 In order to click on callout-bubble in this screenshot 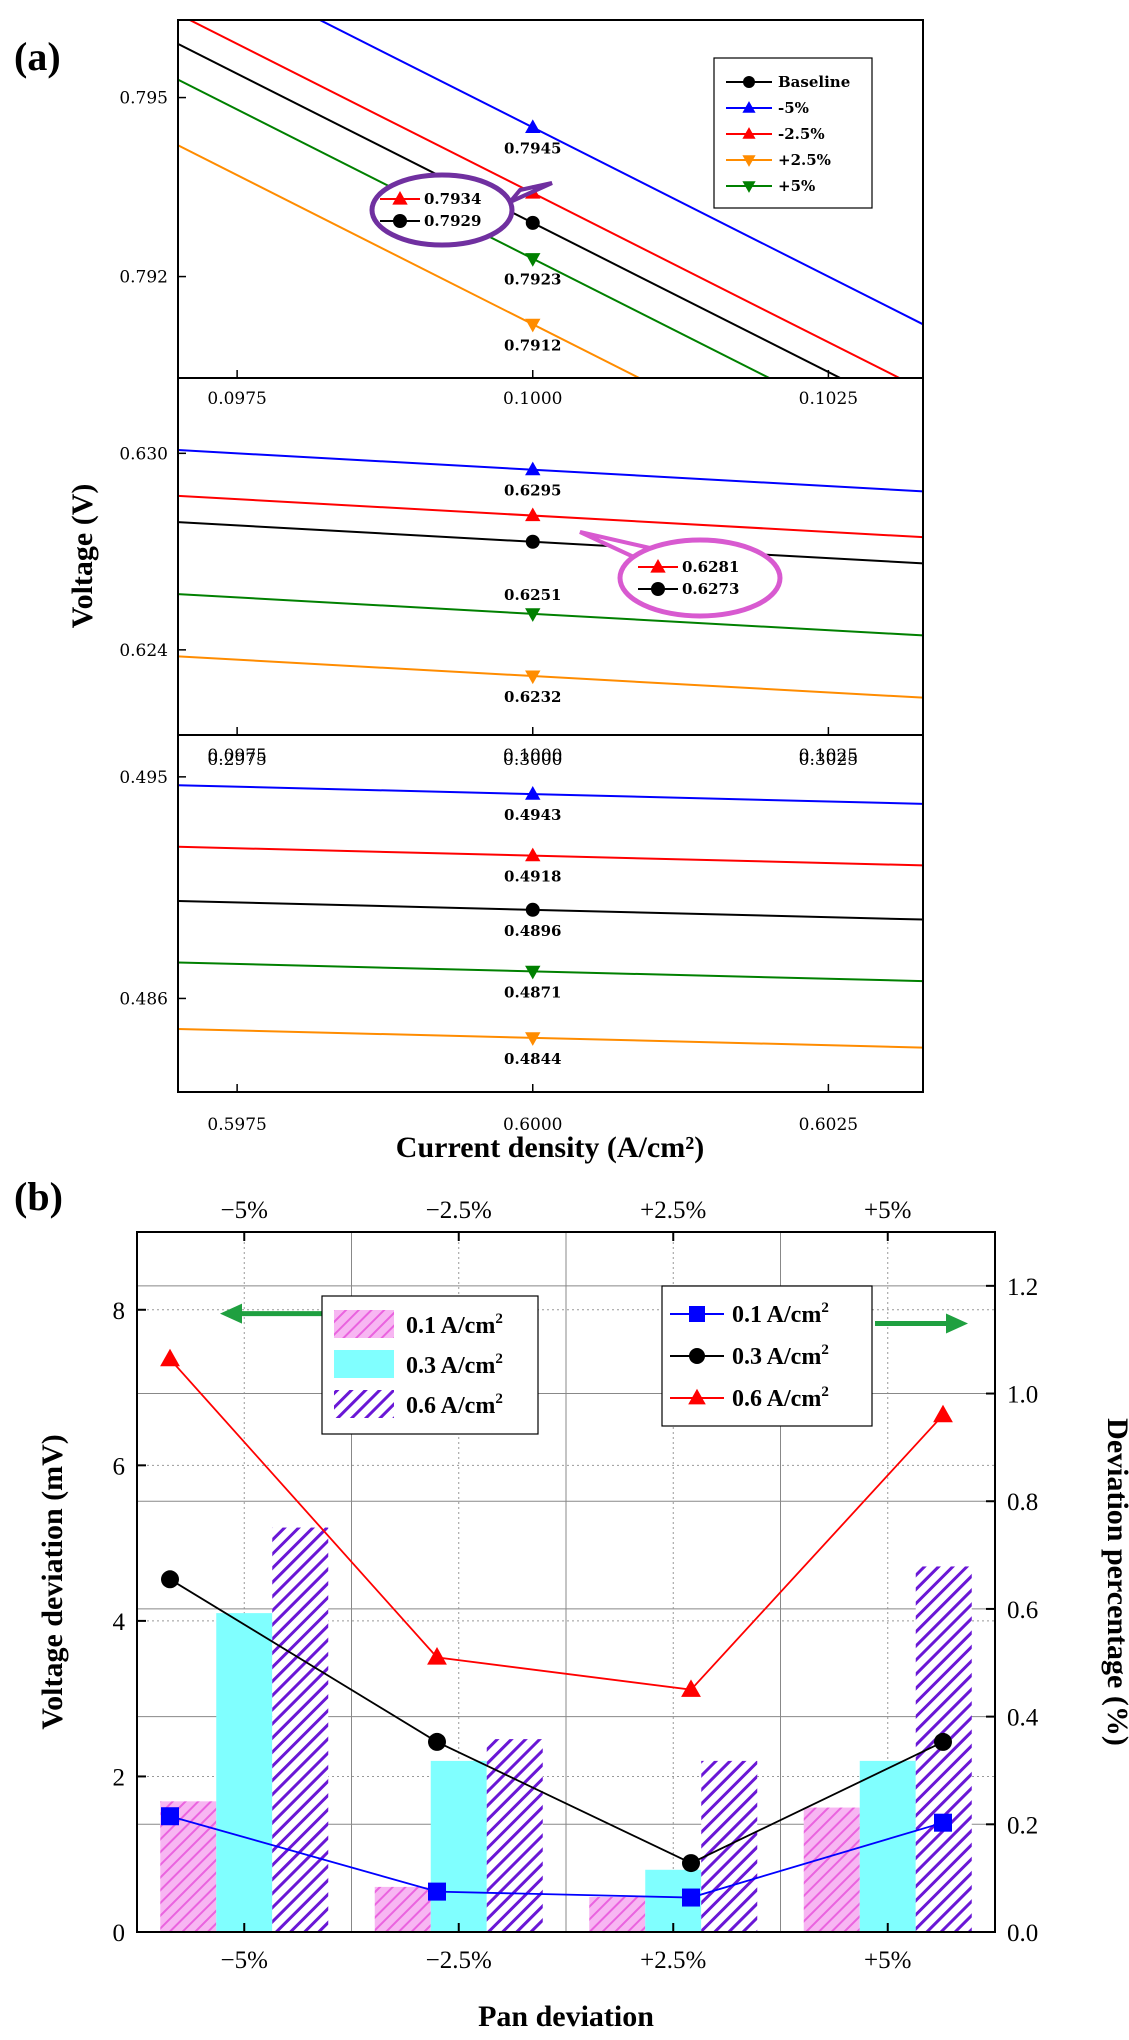, I will do `click(700, 578)`.